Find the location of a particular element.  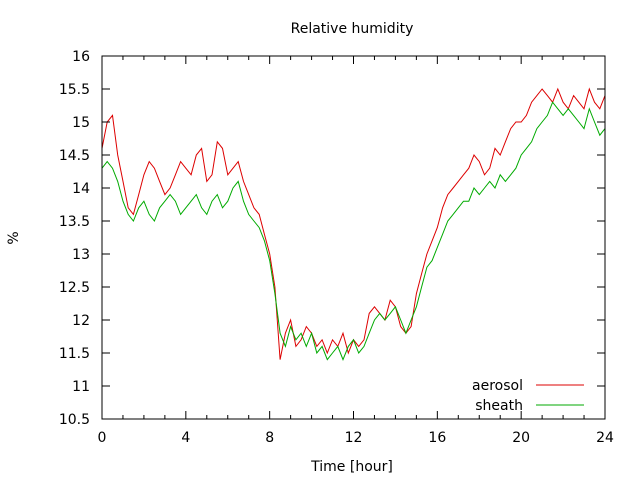

x-tick-label: 12 is located at coordinates (354, 438).